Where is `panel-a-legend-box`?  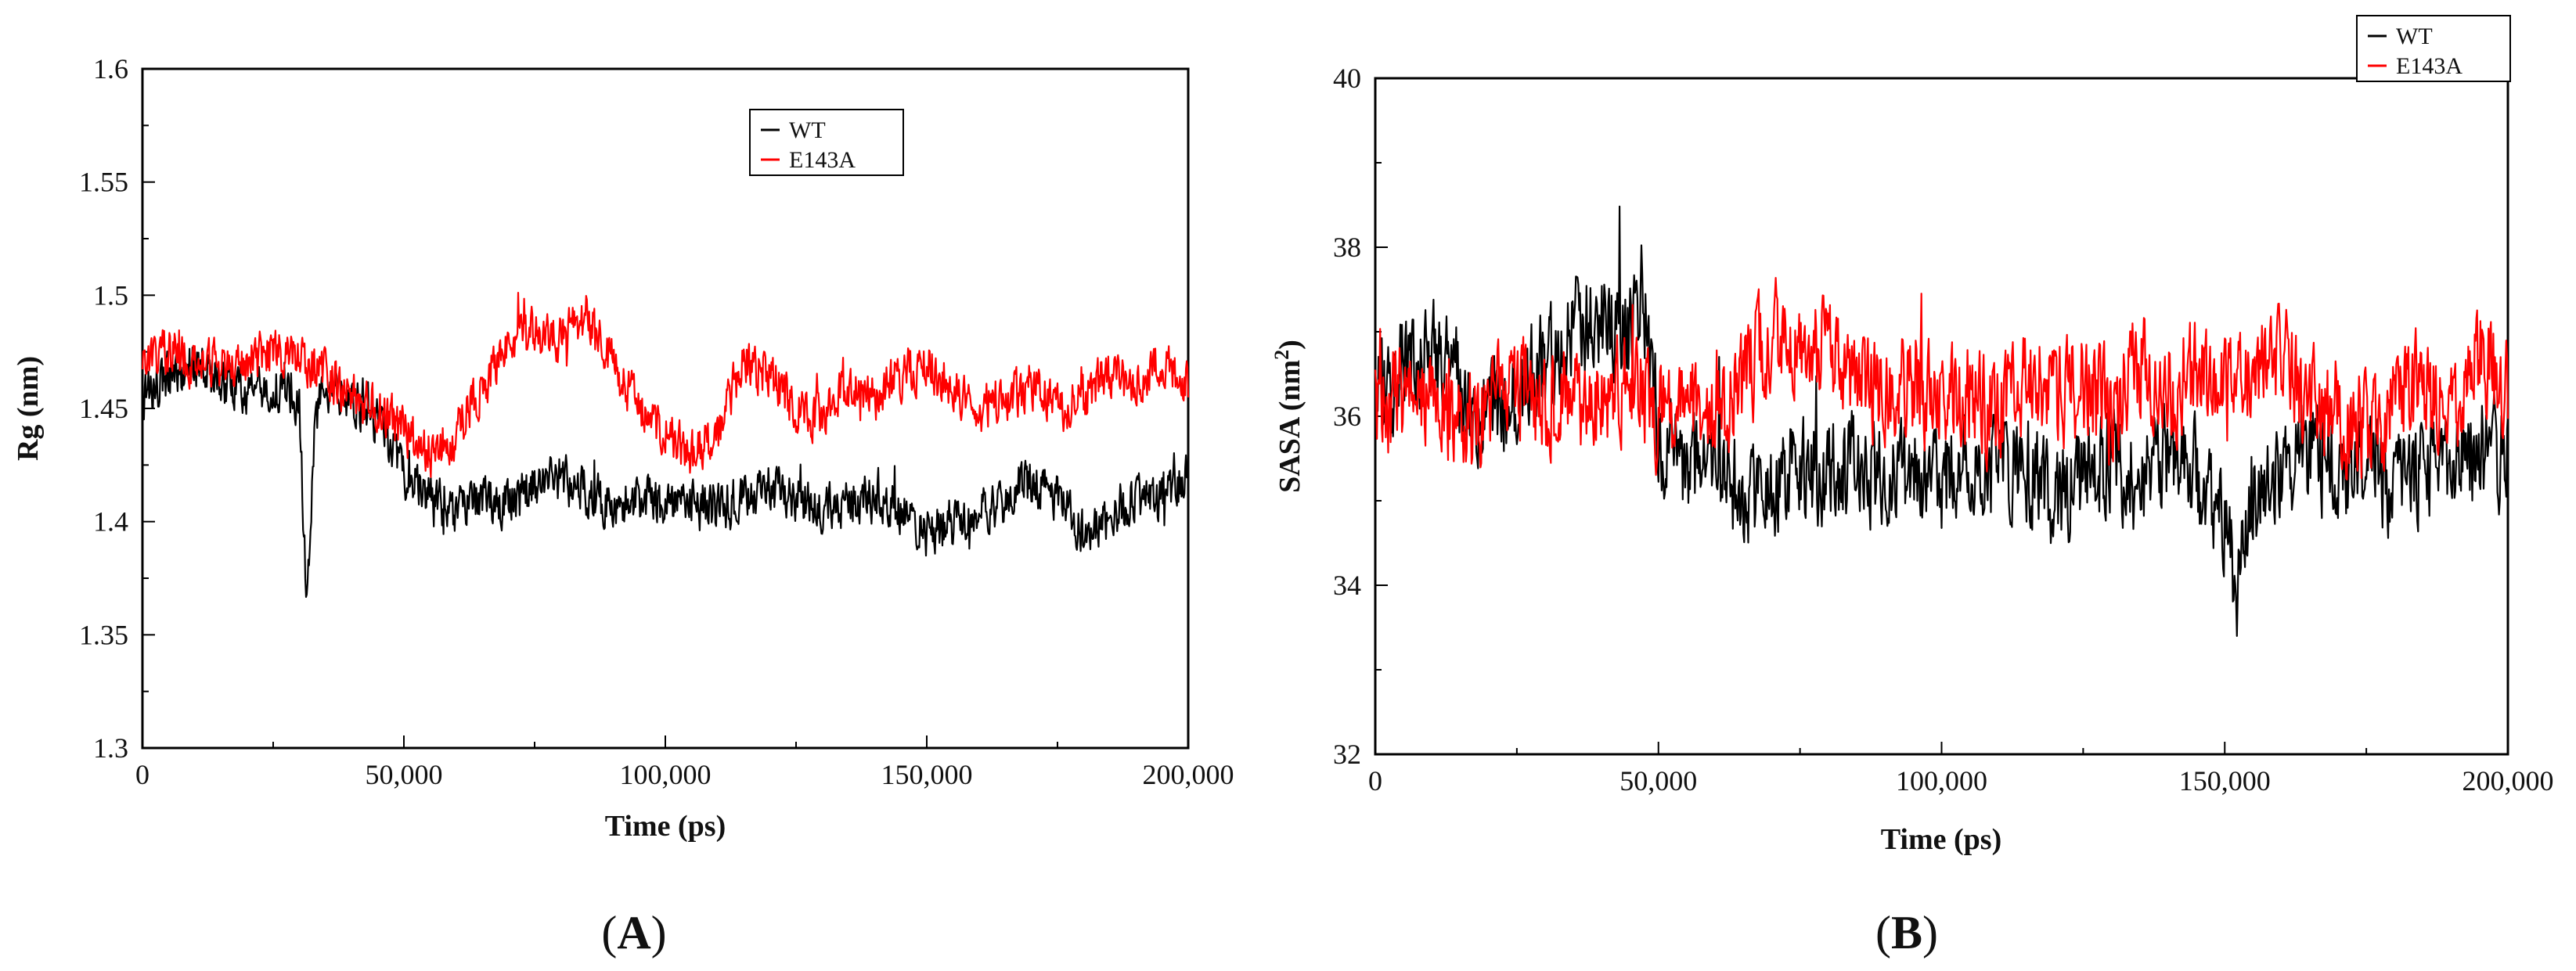
panel-a-legend-box is located at coordinates (826, 142).